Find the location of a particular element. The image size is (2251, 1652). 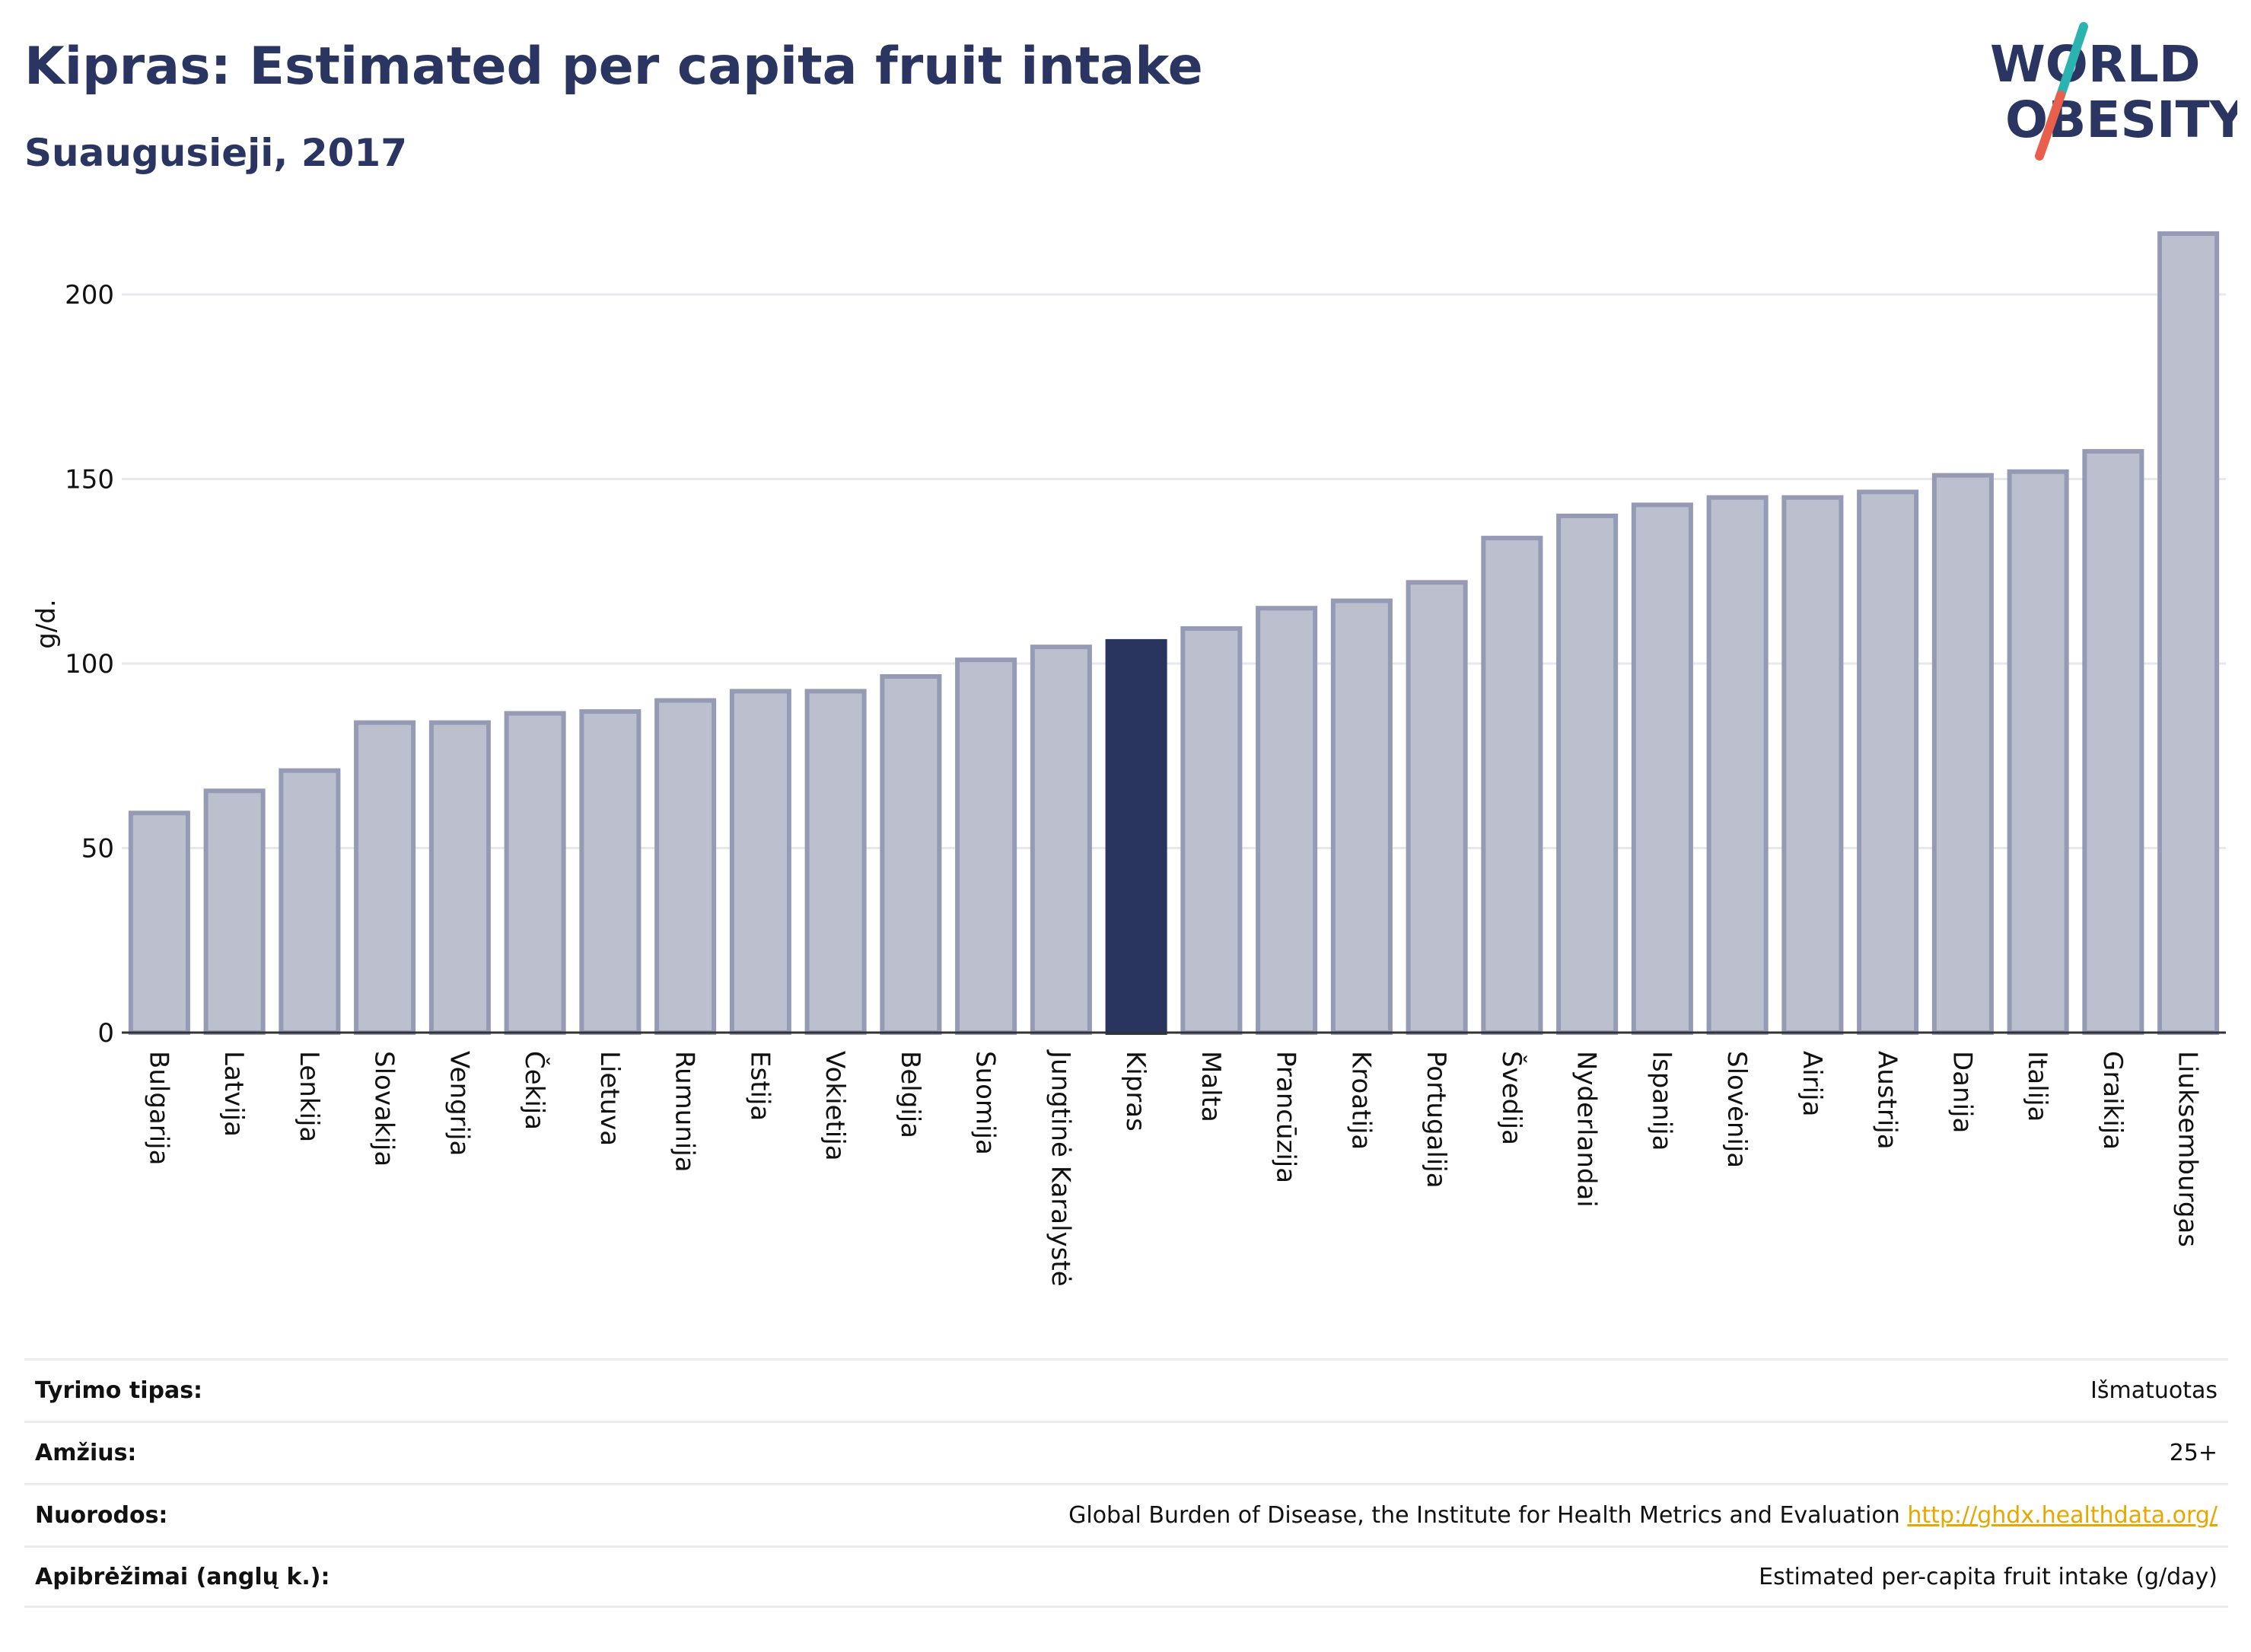

x-tick-label: Latvija is located at coordinates (233, 1094).